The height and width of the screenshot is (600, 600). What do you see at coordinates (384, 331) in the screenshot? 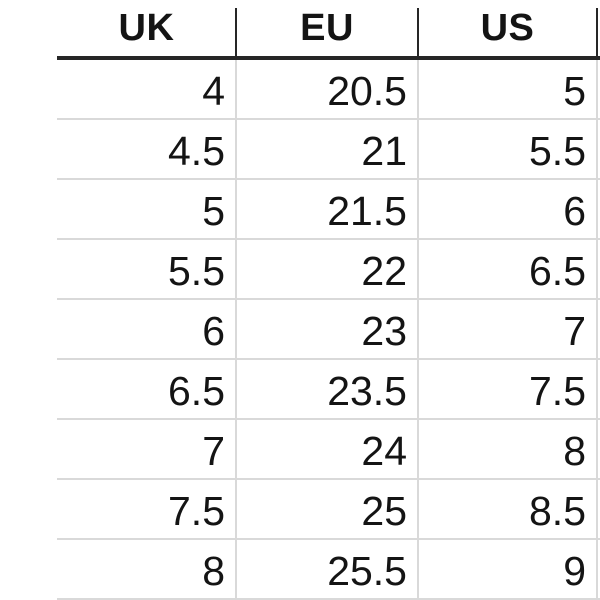
I see `cell-eu: 23` at bounding box center [384, 331].